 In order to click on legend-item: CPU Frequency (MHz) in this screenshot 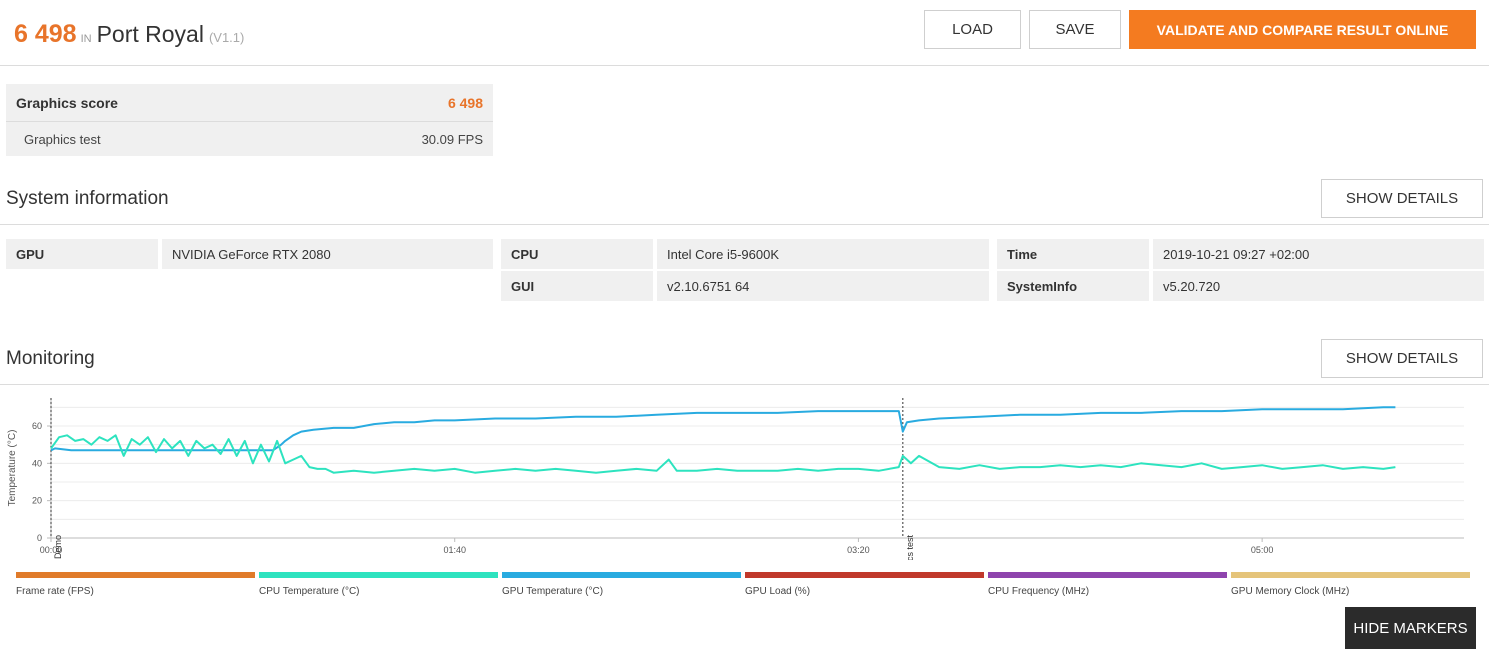, I will do `click(1107, 584)`.